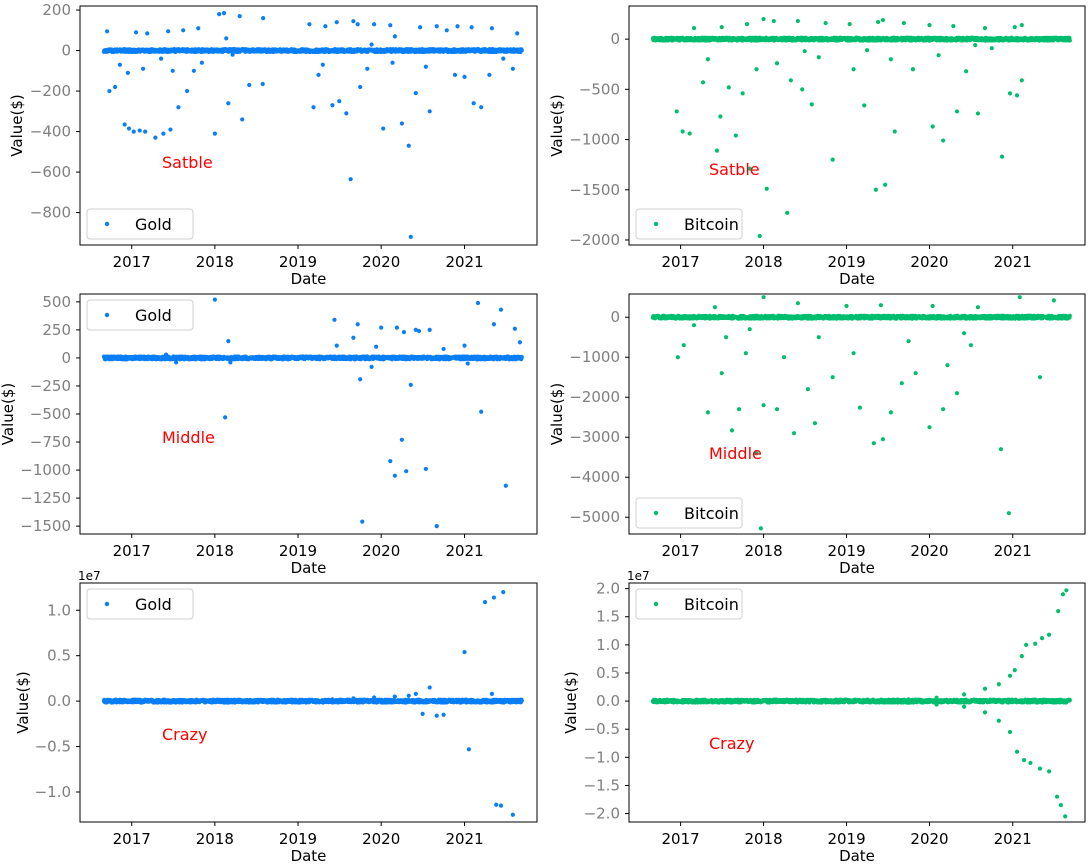 The height and width of the screenshot is (868, 1090). What do you see at coordinates (56, 10) in the screenshot?
I see `y-tick-label: 200` at bounding box center [56, 10].